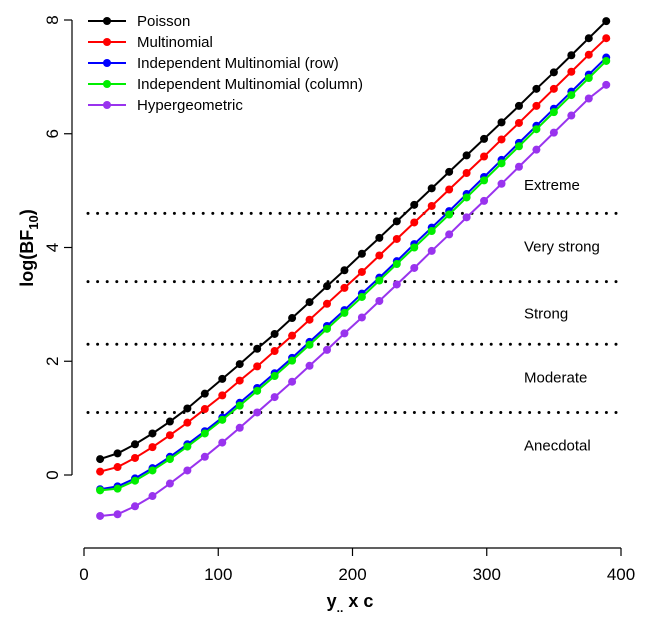  Describe the element at coordinates (52, 474) in the screenshot. I see `y-tick-label: 0` at that location.